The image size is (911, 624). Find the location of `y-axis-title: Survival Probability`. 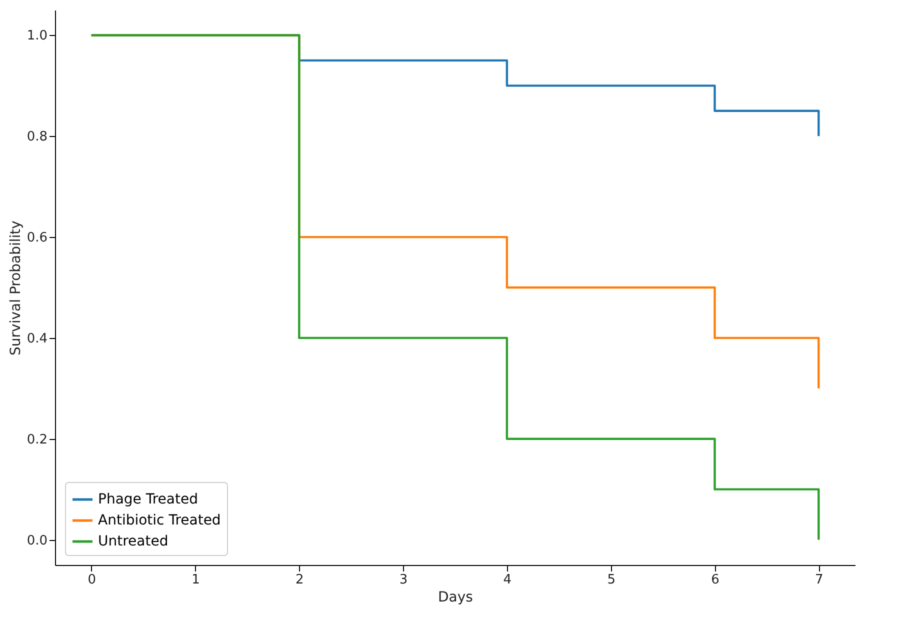

y-axis-title: Survival Probability is located at coordinates (16, 288).